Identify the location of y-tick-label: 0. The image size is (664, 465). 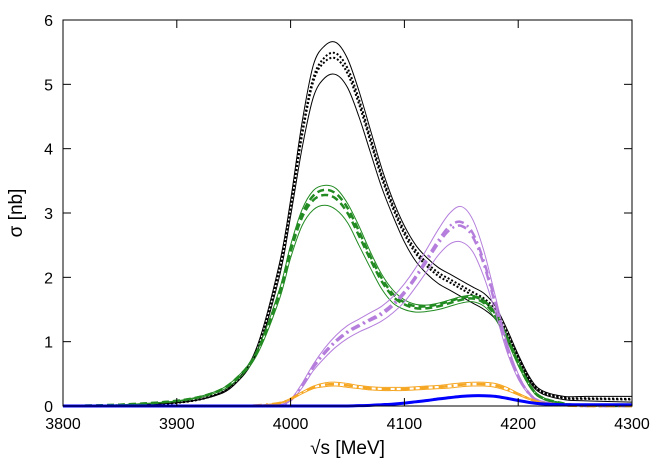
(48, 407).